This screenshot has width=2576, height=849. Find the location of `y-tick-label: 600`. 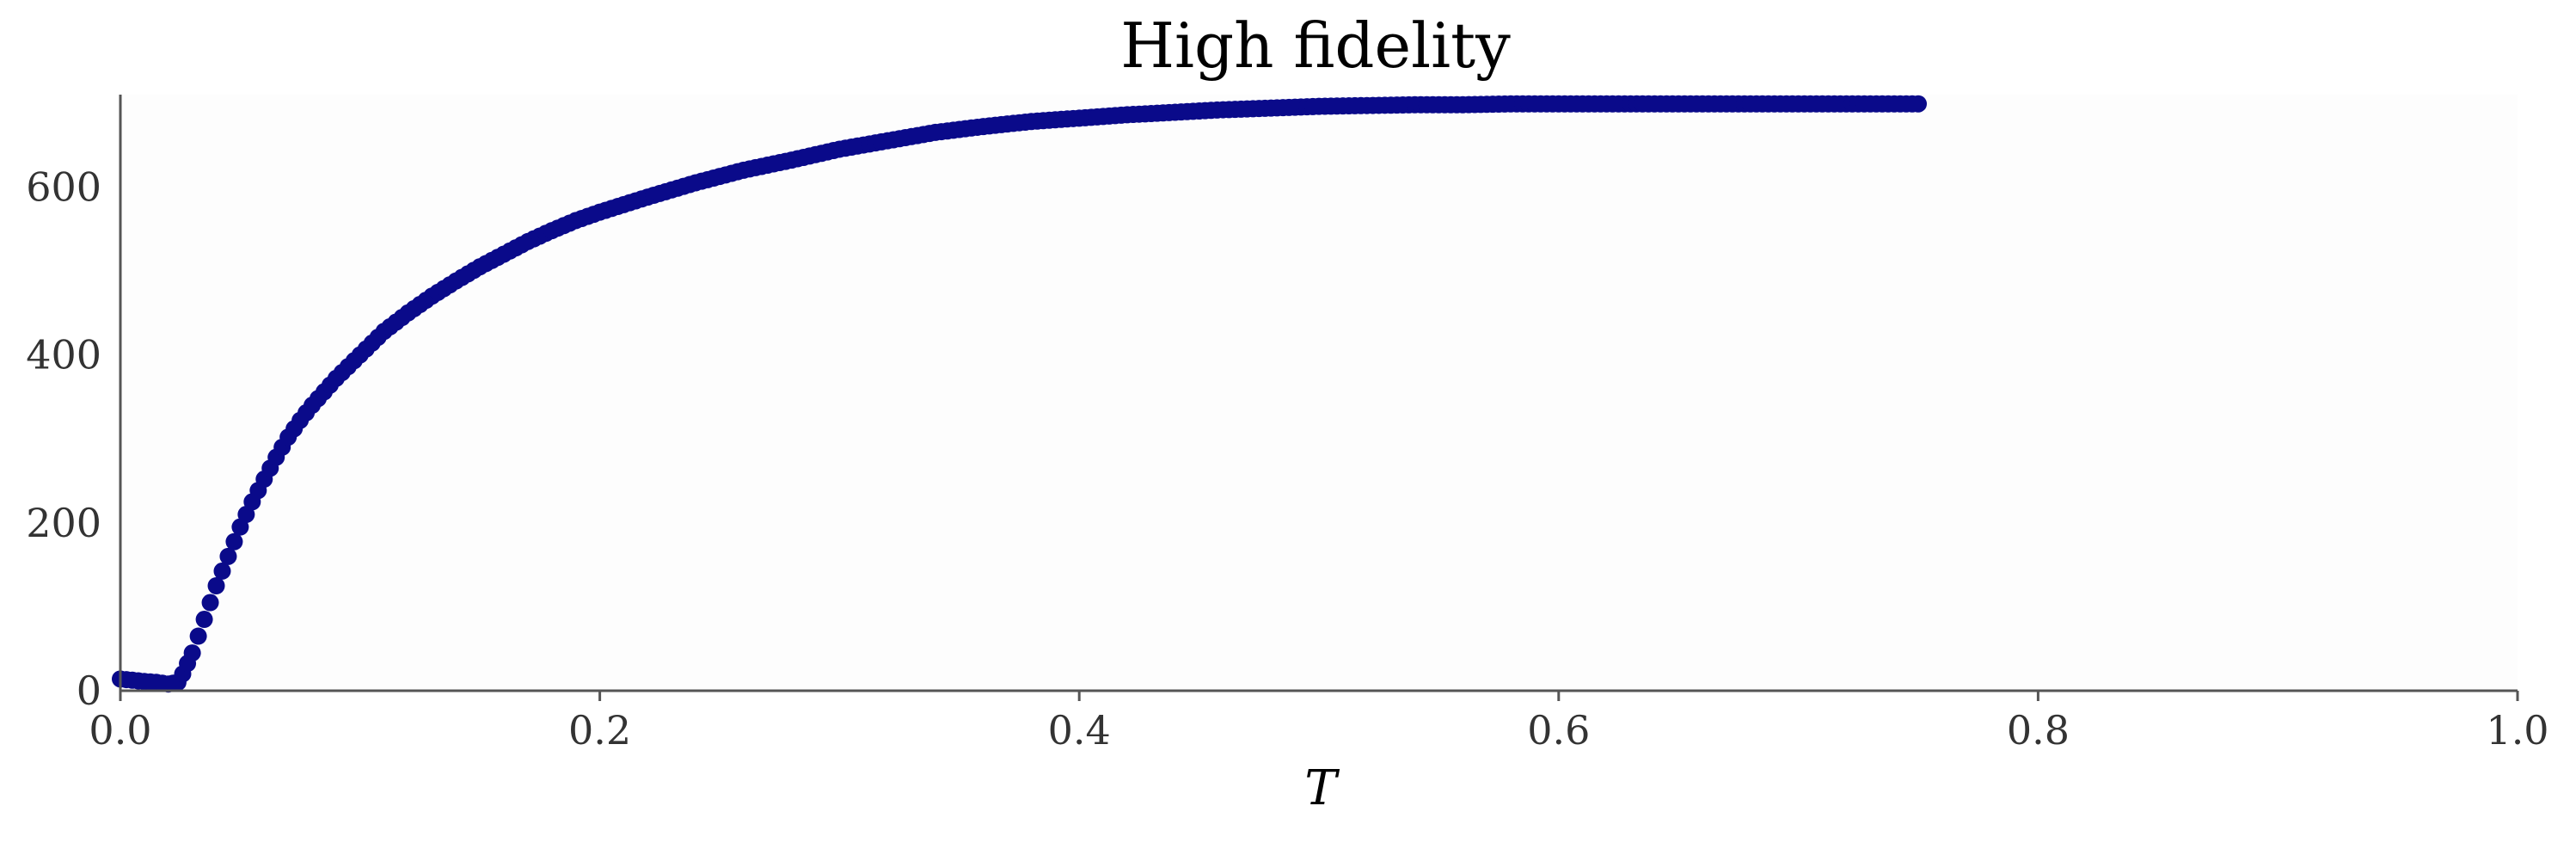

y-tick-label: 600 is located at coordinates (63, 187).